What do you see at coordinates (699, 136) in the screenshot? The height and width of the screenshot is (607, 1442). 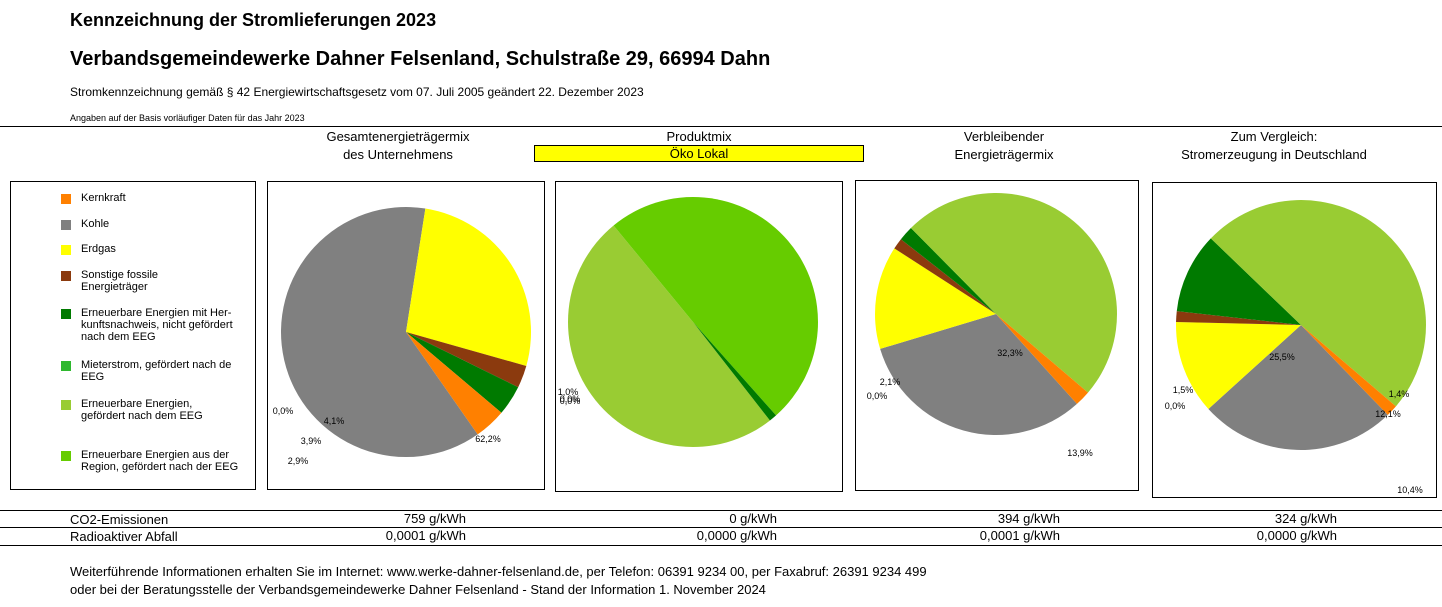 I see `column-header-product-mix: Produktmix` at bounding box center [699, 136].